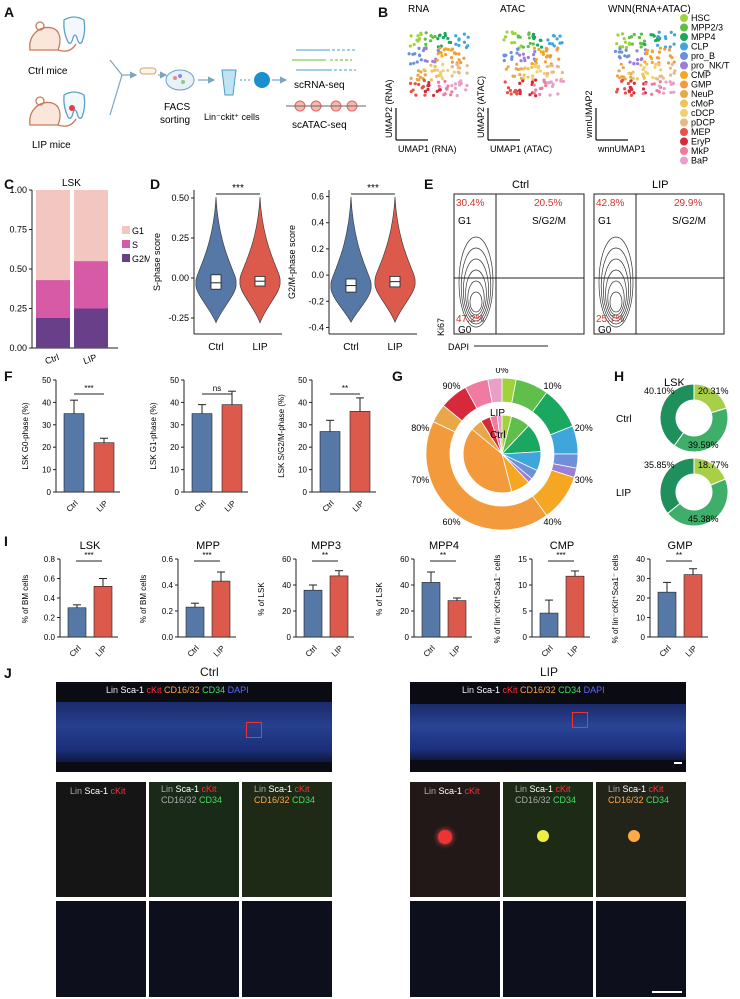 The width and height of the screenshot is (740, 999). I want to click on legend-label: MPP4, so click(703, 37).